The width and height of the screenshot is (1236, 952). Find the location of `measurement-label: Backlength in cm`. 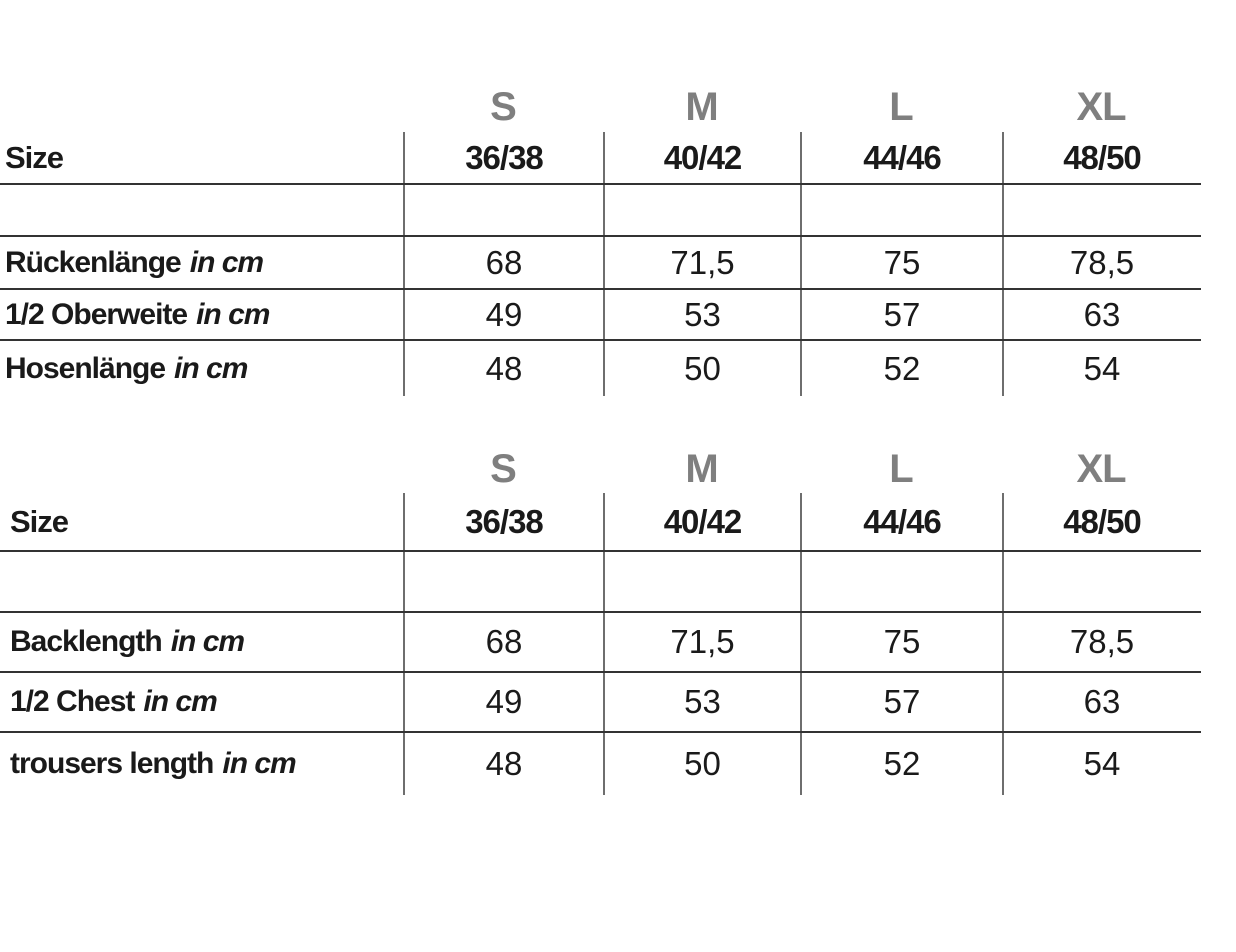

measurement-label: Backlength in cm is located at coordinates (201, 642).